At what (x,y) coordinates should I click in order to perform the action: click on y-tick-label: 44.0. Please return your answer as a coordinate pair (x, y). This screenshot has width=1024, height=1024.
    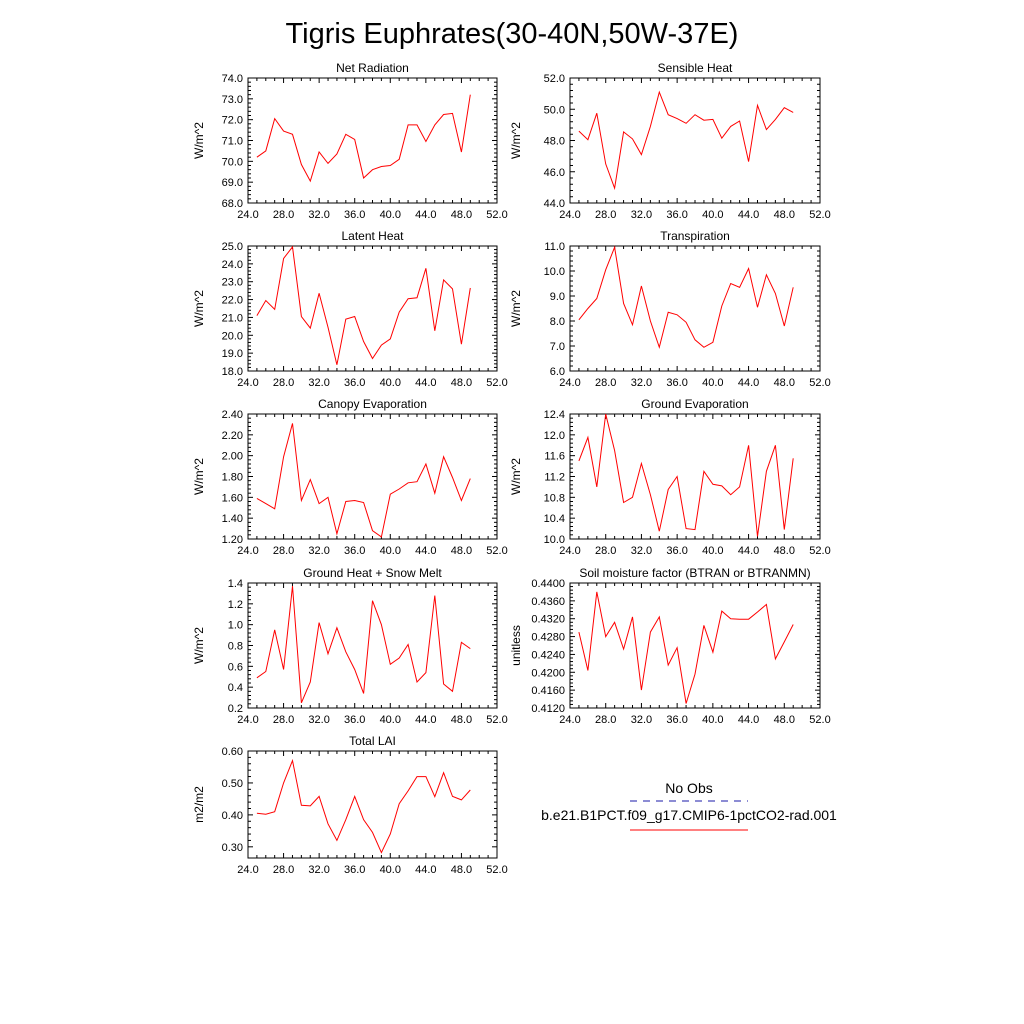
    Looking at the image, I should click on (554, 204).